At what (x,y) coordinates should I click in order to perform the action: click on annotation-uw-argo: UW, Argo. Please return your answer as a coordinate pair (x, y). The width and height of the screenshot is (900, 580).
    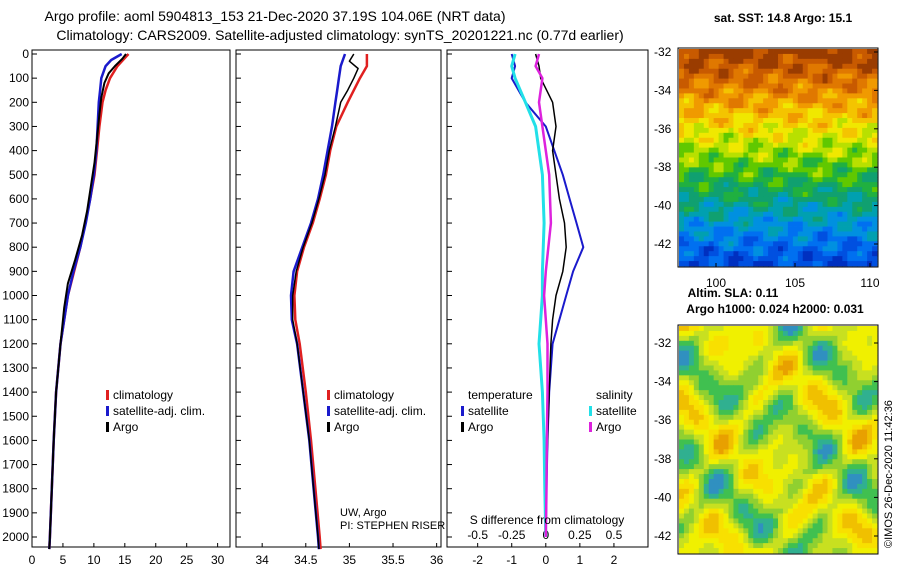
    Looking at the image, I should click on (363, 513).